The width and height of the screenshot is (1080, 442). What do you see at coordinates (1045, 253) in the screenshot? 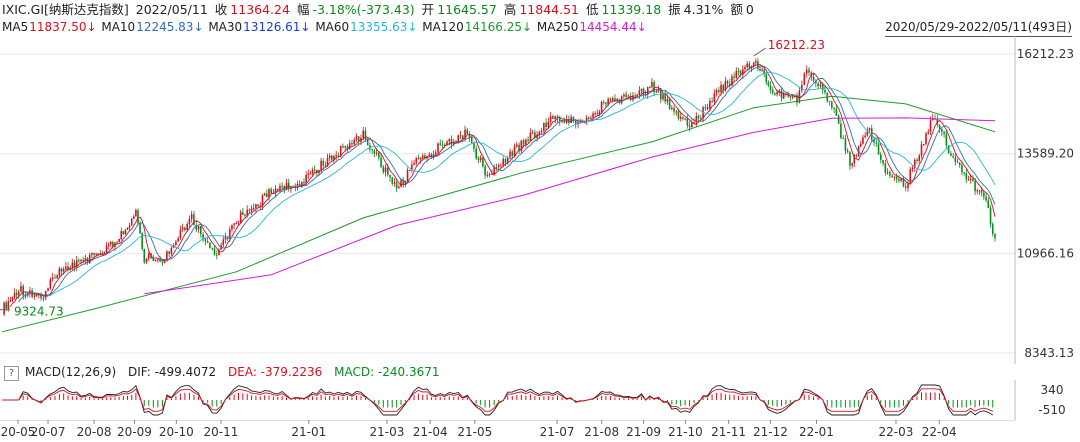
I see `y-tick-label: 10966.16` at bounding box center [1045, 253].